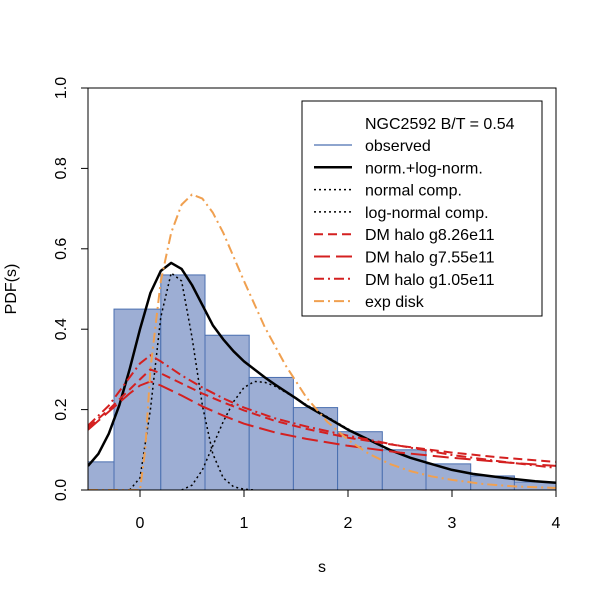 This screenshot has height=600, width=600. I want to click on legend-label-6: DM halo g1.05e11, so click(430, 280).